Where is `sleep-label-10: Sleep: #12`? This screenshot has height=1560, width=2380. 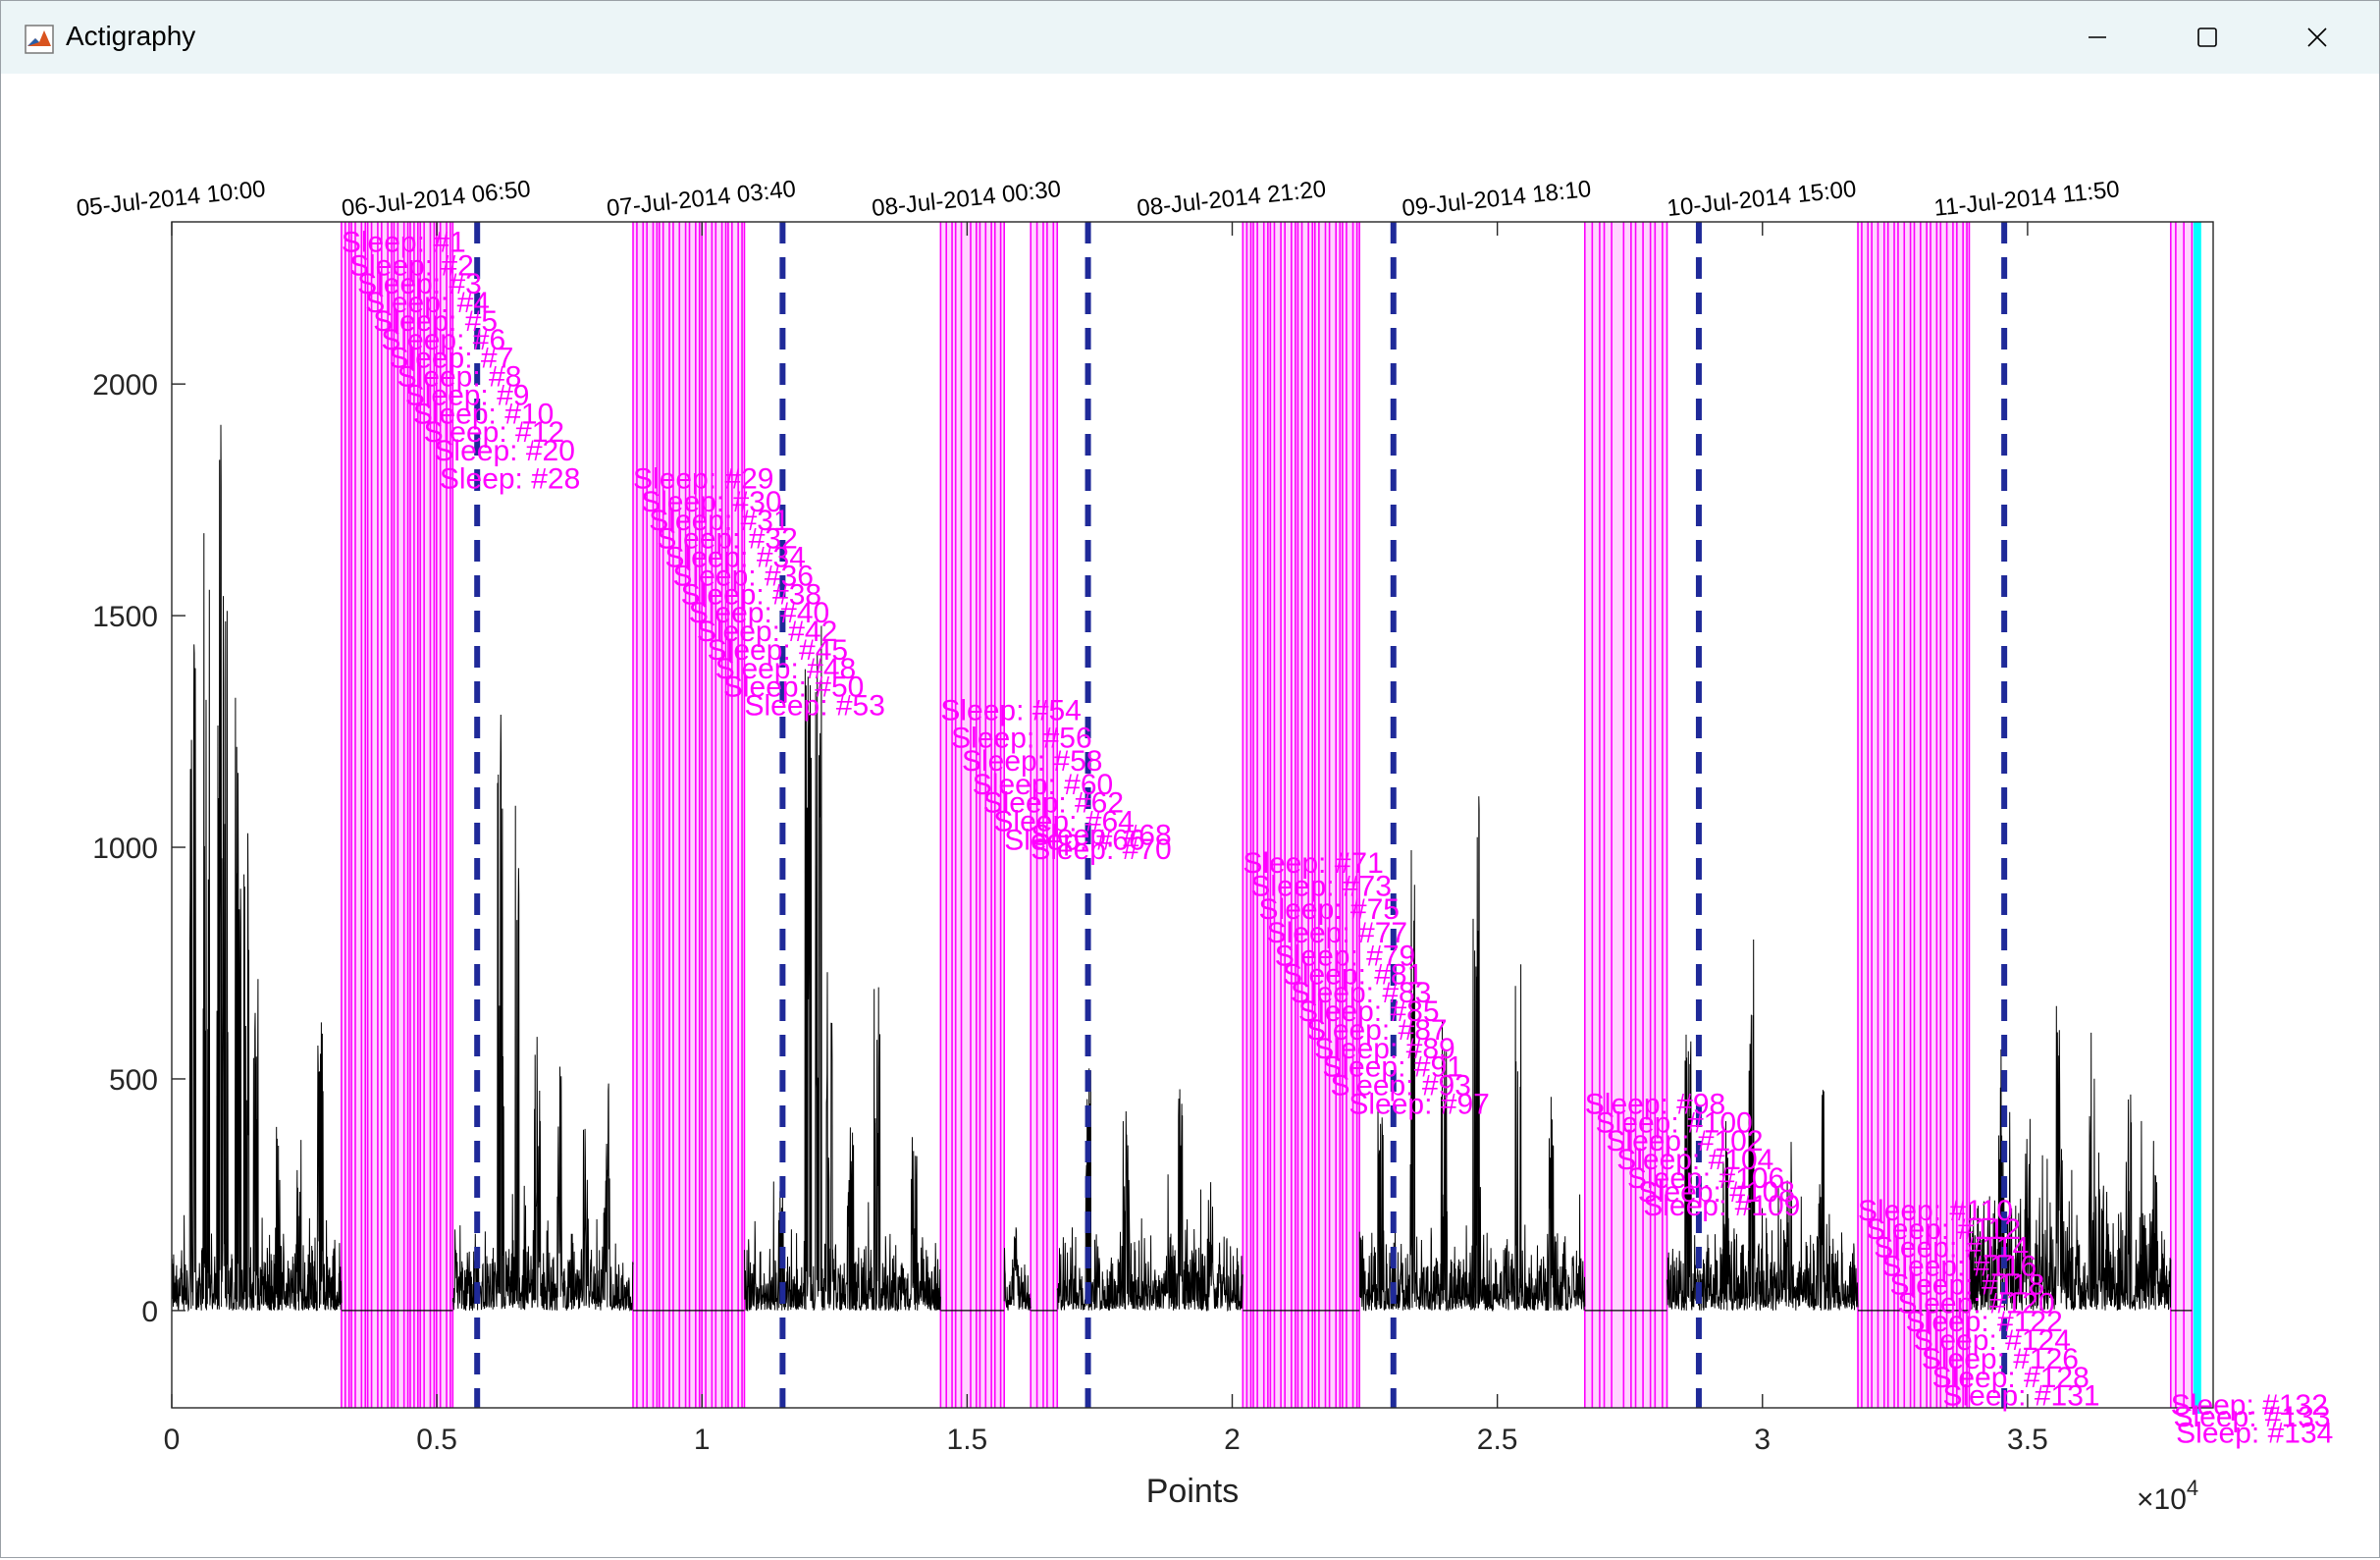
sleep-label-10: Sleep: #12 is located at coordinates (494, 432).